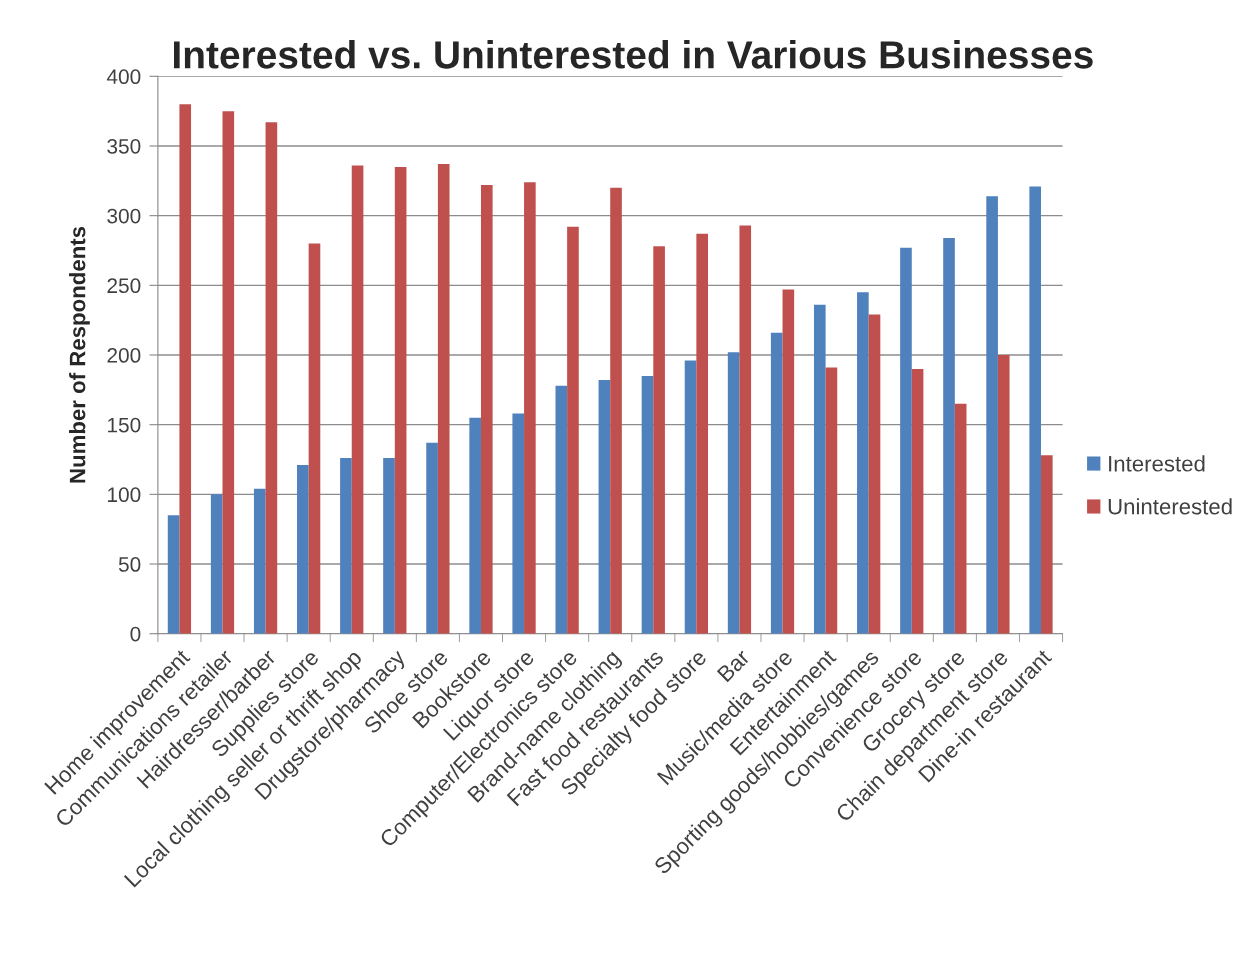  What do you see at coordinates (123, 77) in the screenshot?
I see `y-tick-label: 400` at bounding box center [123, 77].